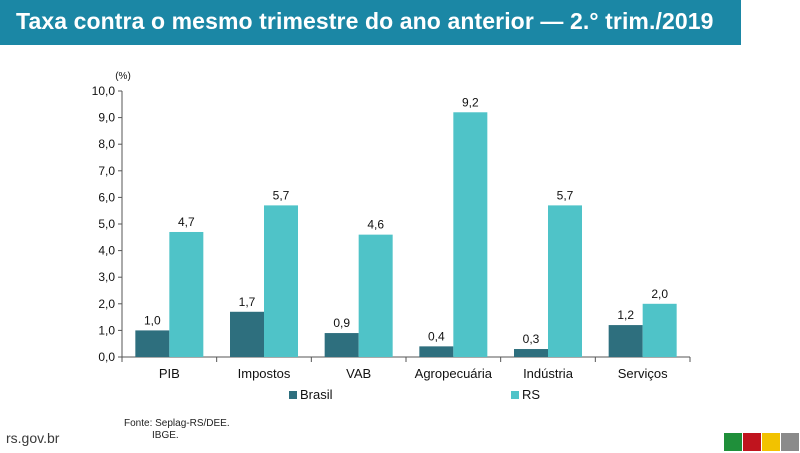 This screenshot has width=800, height=453. What do you see at coordinates (123, 76) in the screenshot?
I see `y-unit-label: (%)` at bounding box center [123, 76].